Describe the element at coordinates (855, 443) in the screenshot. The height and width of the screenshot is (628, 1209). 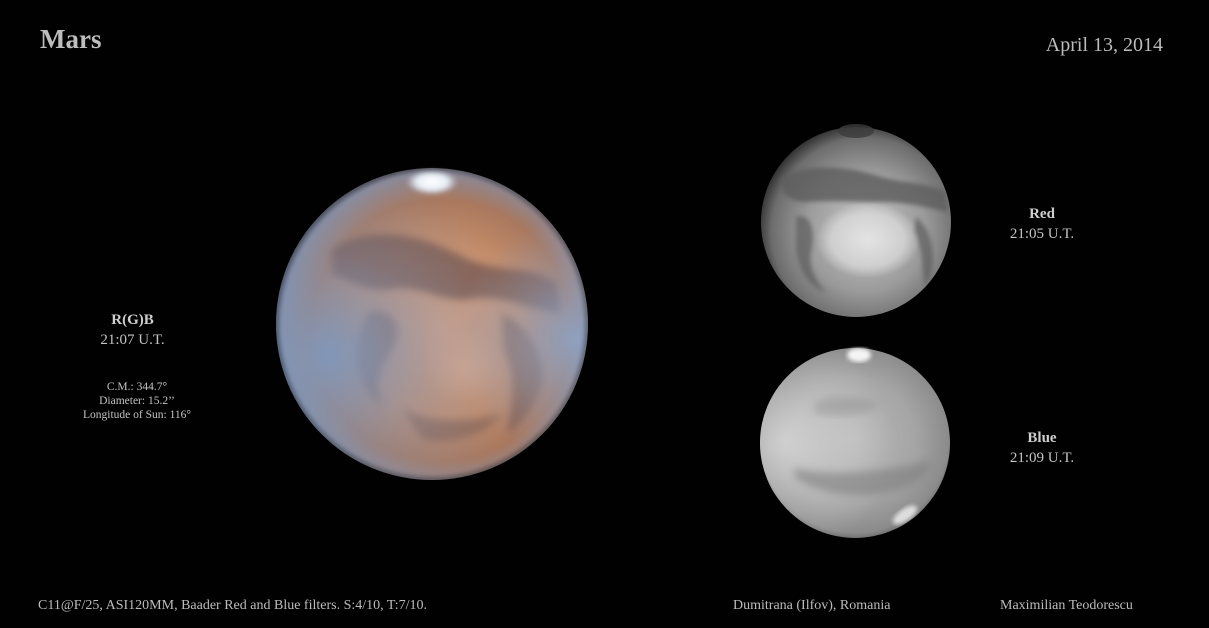
I see `mars-blue-filter-image` at that location.